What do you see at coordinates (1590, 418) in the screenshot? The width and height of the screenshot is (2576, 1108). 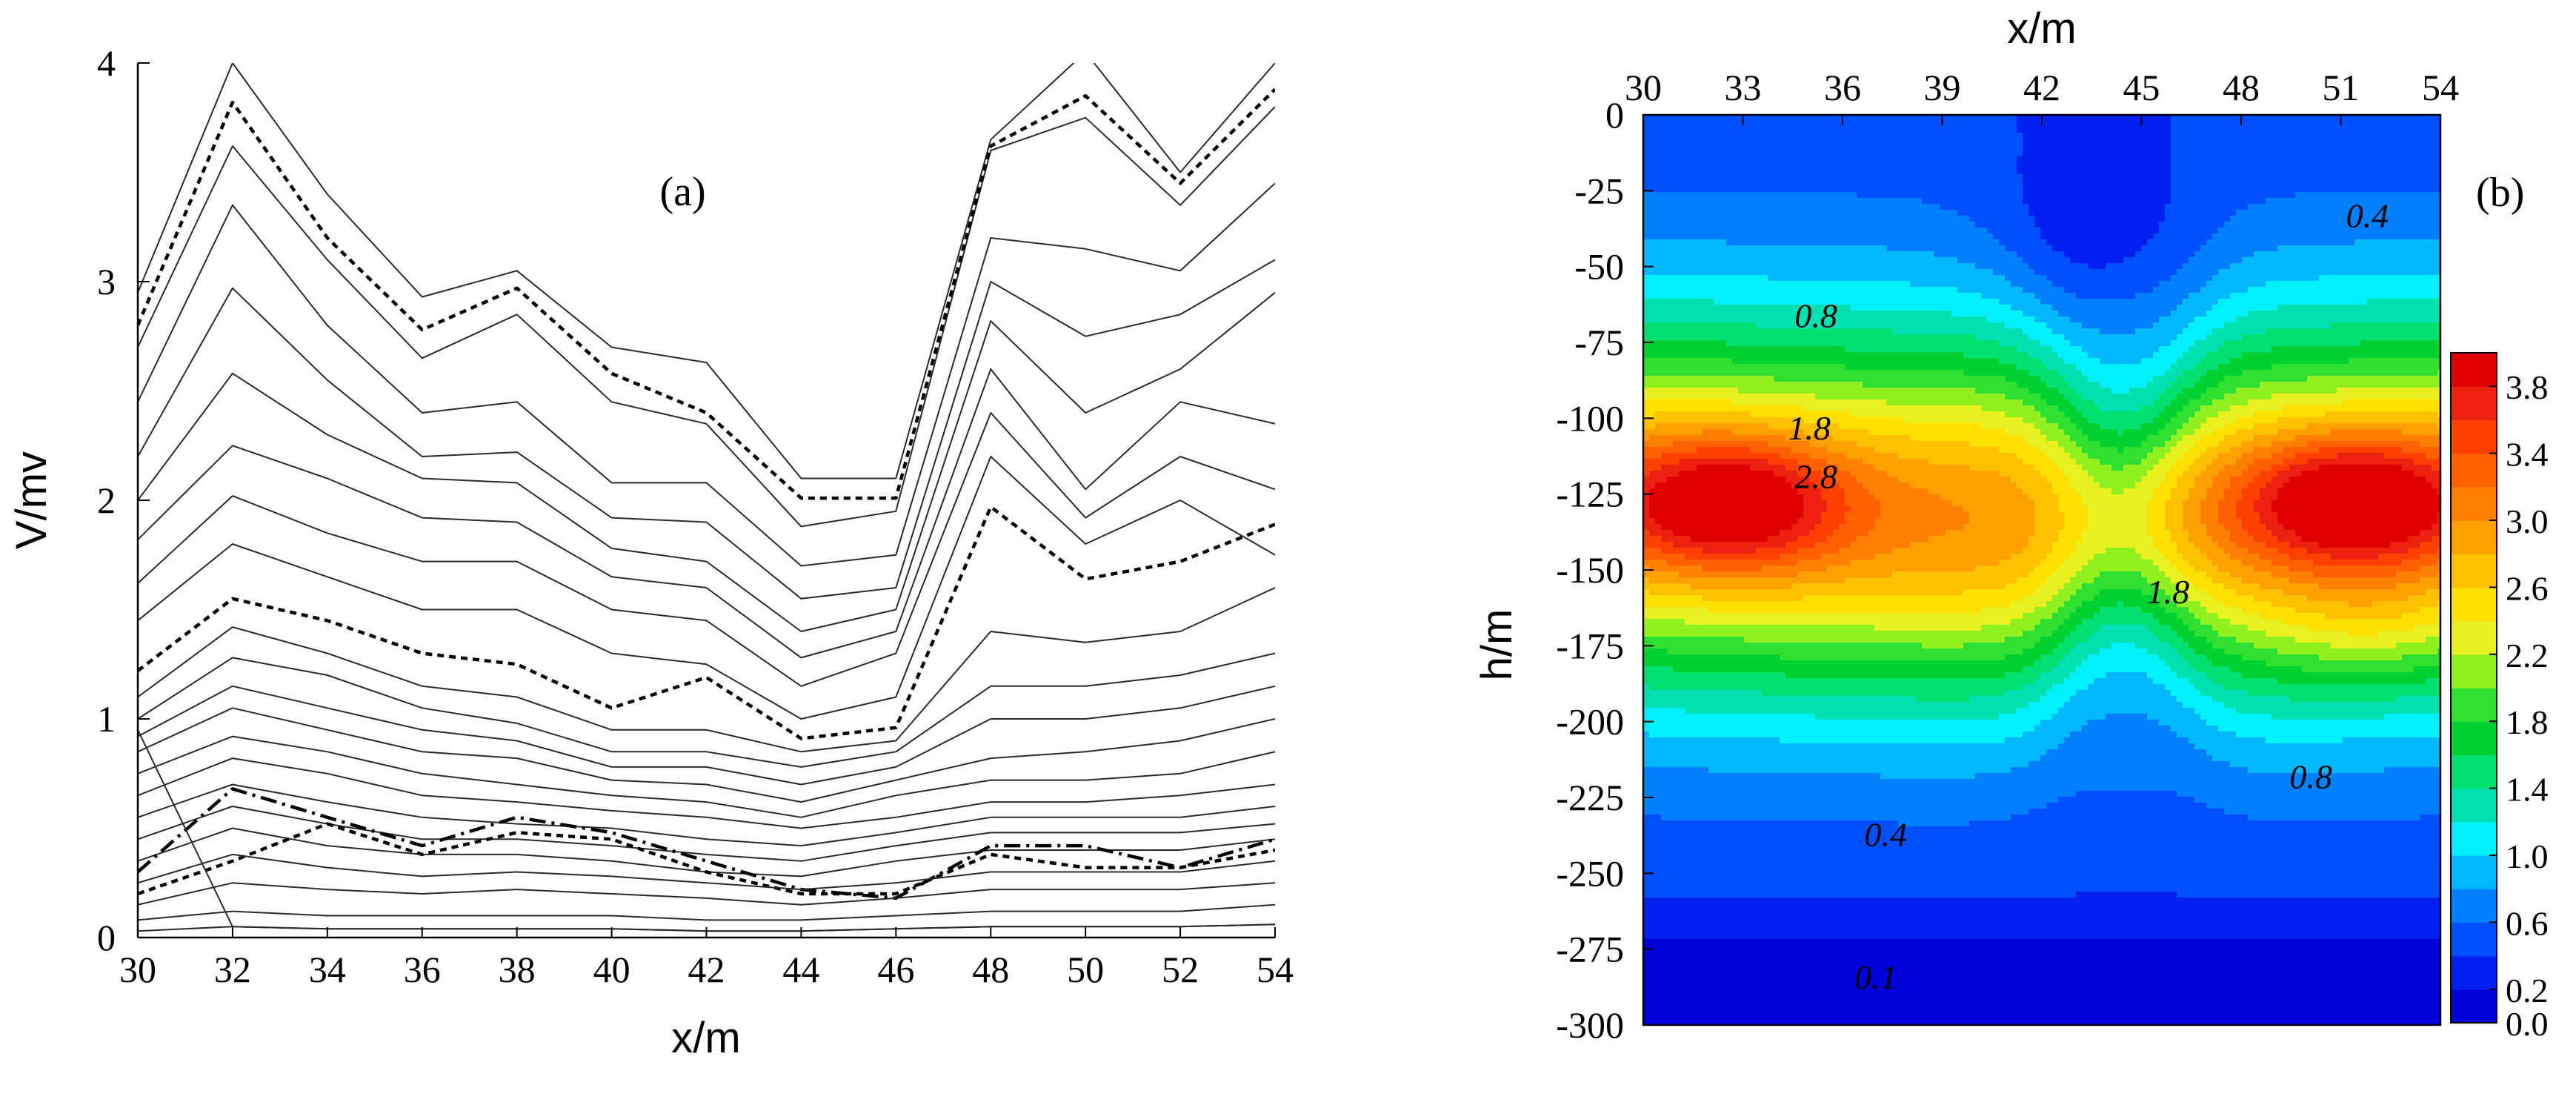 I see `y-tick-label: -100` at bounding box center [1590, 418].